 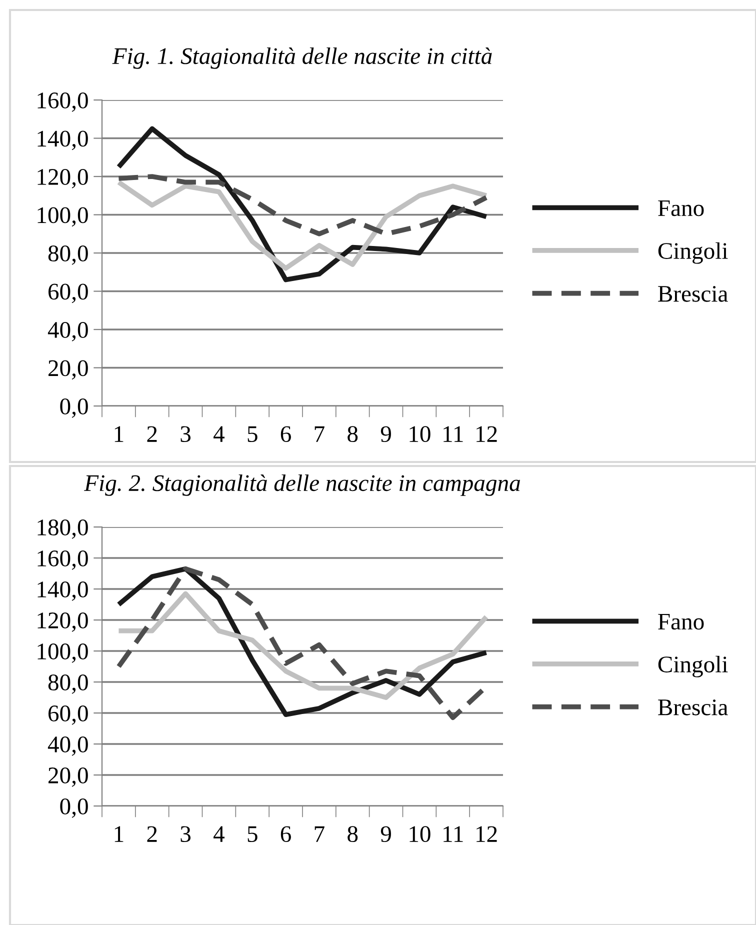 I want to click on chart-title: Fig. 2. Stagionalità delle nascite in campagna, so click(x=302, y=485).